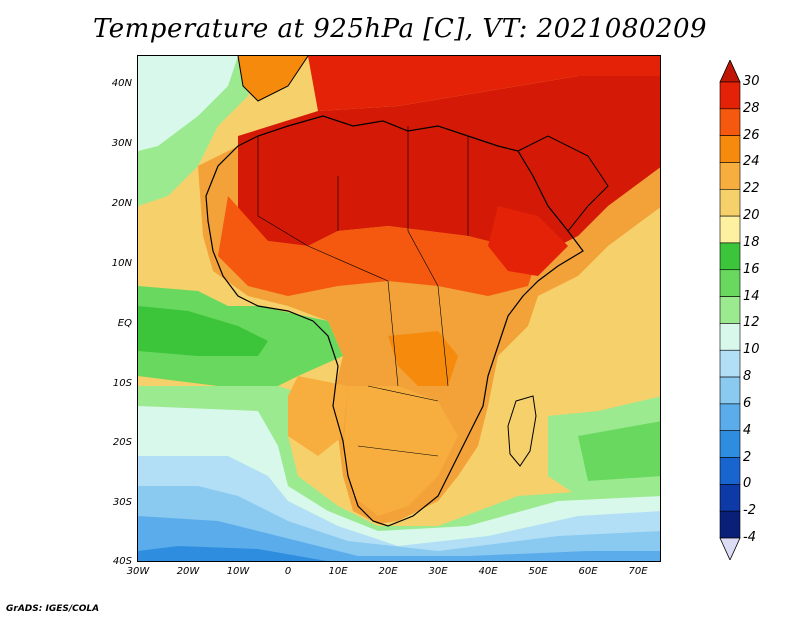  Describe the element at coordinates (232, 553) in the screenshot. I see `field-south-darkest` at that location.